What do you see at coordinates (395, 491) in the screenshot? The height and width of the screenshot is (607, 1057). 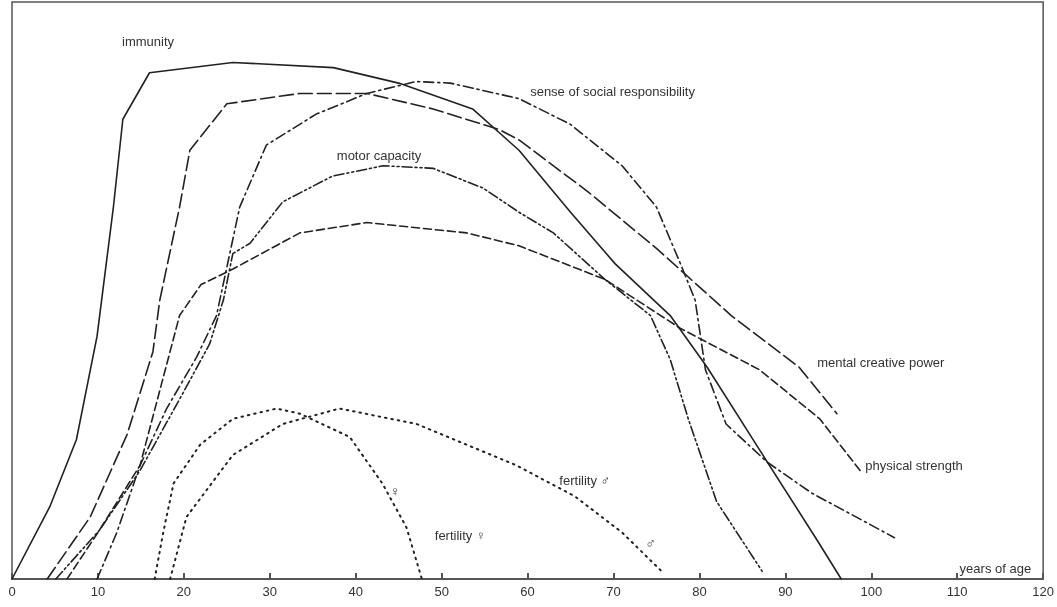 I see `annotation: ♀` at bounding box center [395, 491].